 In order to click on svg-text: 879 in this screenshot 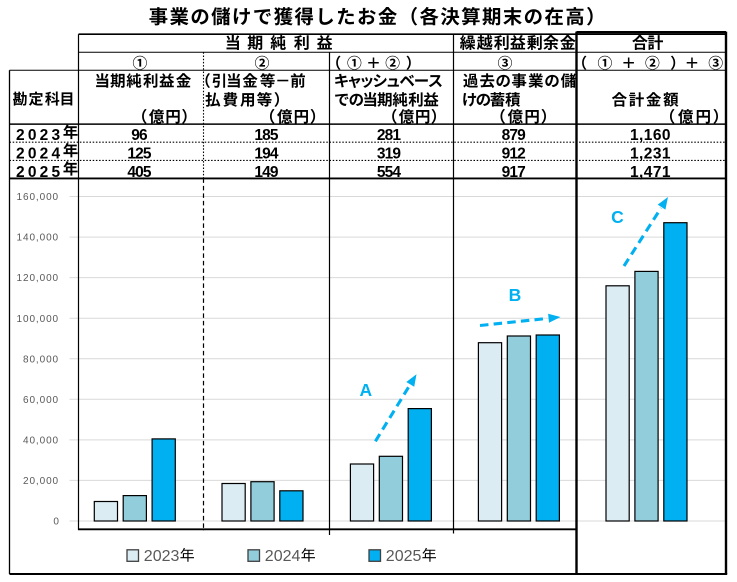, I will do `click(514, 135)`.